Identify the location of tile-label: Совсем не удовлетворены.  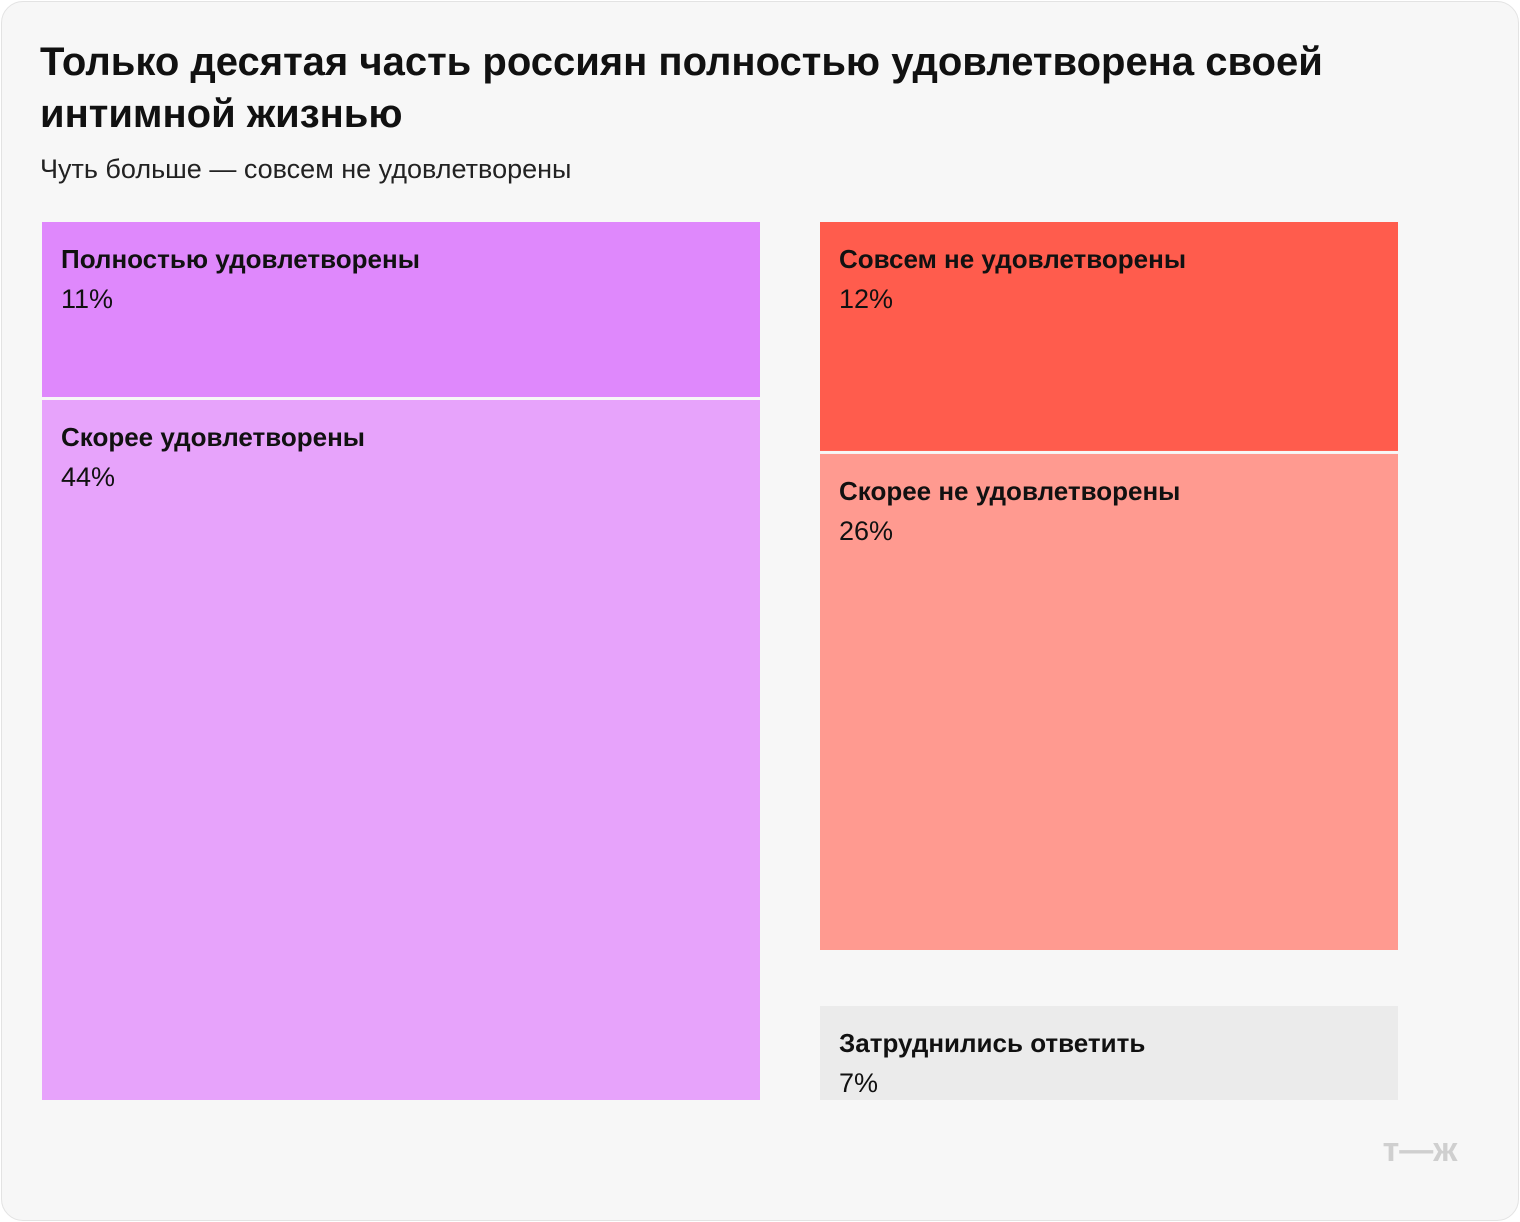
(1012, 259).